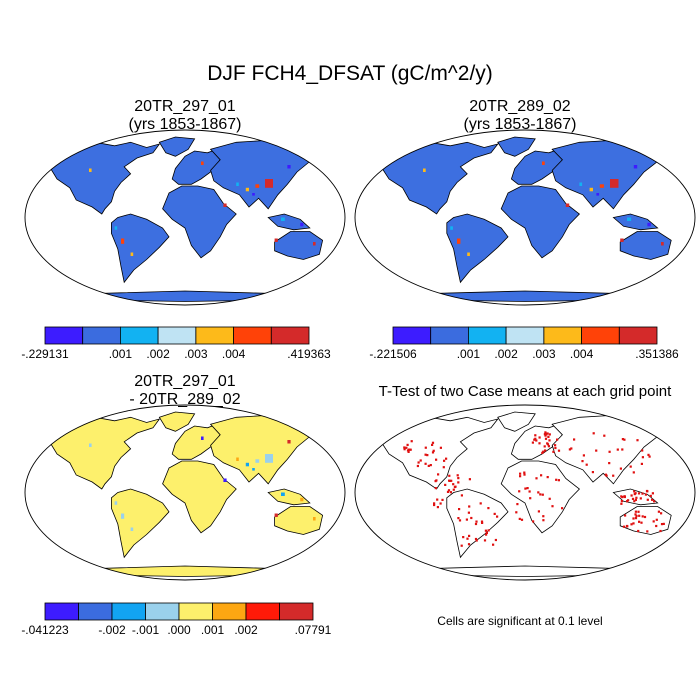 The height and width of the screenshot is (700, 700). What do you see at coordinates (520, 621) in the screenshot?
I see `significance-note: Cells are significant at 0.1 level` at bounding box center [520, 621].